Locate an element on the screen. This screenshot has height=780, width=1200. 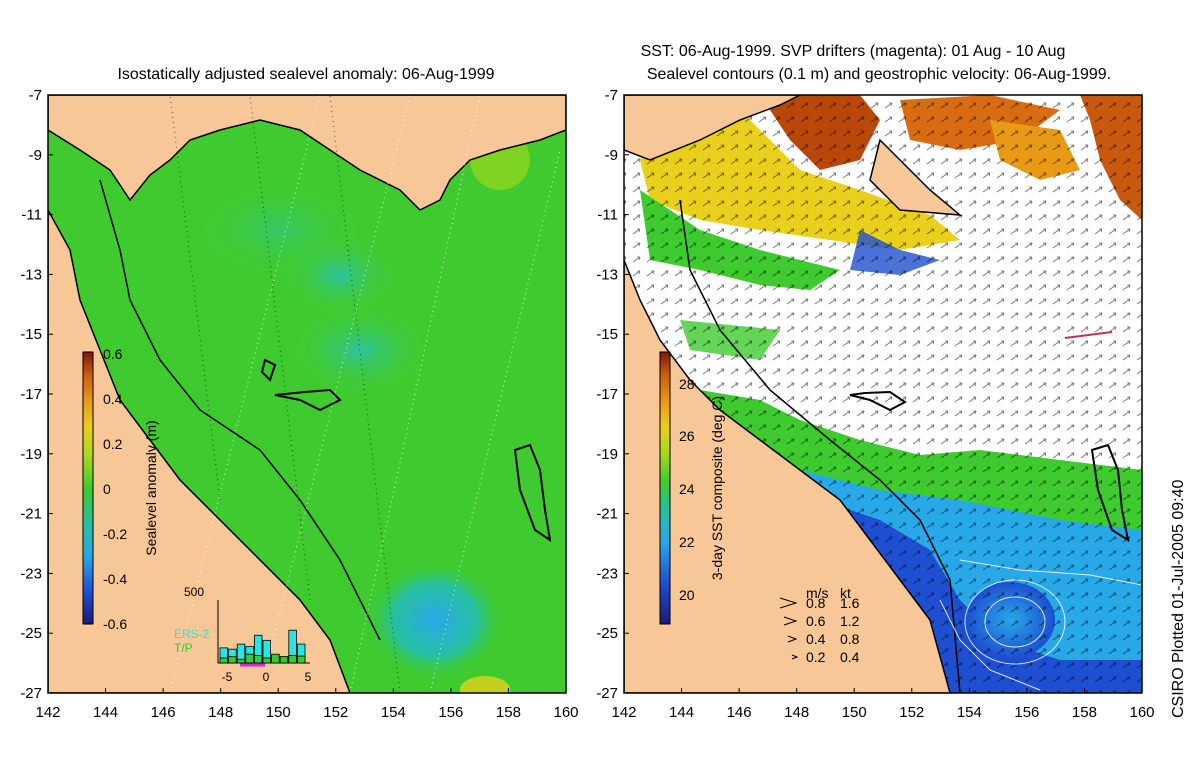
speed-legend-ms: 0.8 is located at coordinates (816, 603).